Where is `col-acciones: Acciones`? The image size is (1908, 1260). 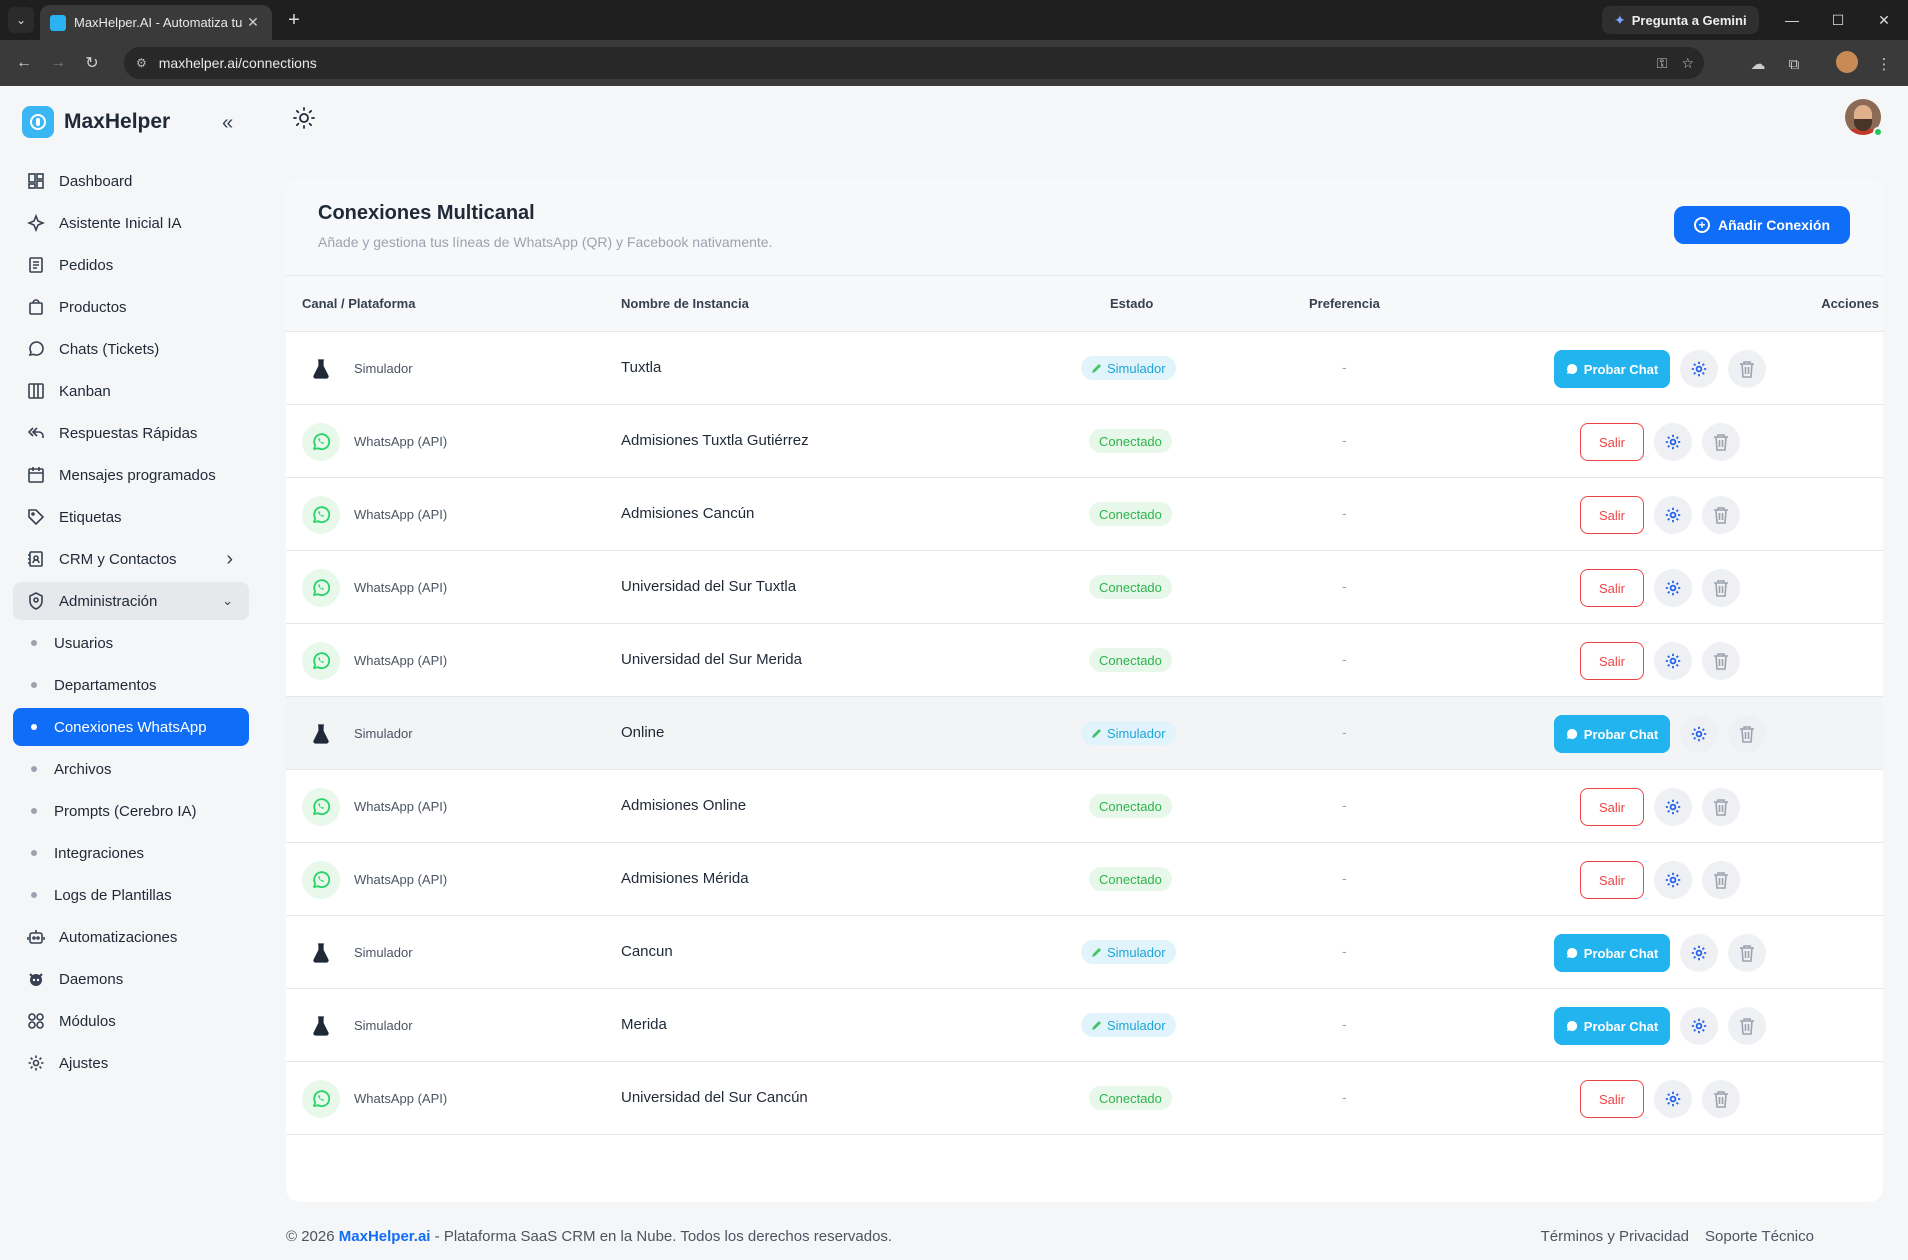 col-acciones: Acciones is located at coordinates (1850, 303).